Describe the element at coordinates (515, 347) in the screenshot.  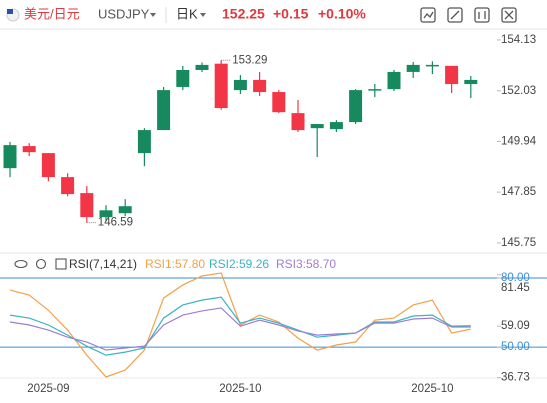
I see `y-tick-label: 50.00` at that location.